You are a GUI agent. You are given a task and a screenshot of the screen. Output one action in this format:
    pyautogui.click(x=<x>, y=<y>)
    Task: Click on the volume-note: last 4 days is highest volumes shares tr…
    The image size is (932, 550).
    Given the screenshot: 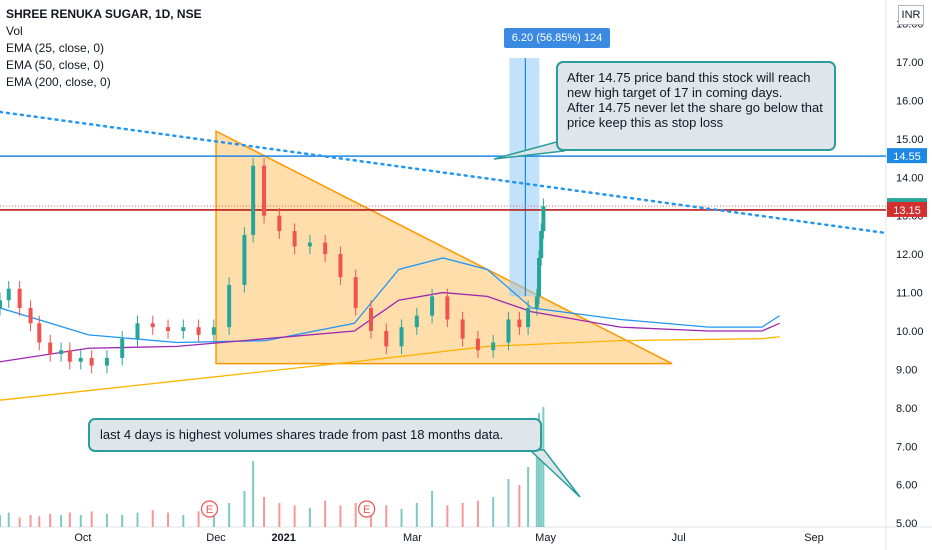 What is the action you would take?
    pyautogui.click(x=315, y=435)
    